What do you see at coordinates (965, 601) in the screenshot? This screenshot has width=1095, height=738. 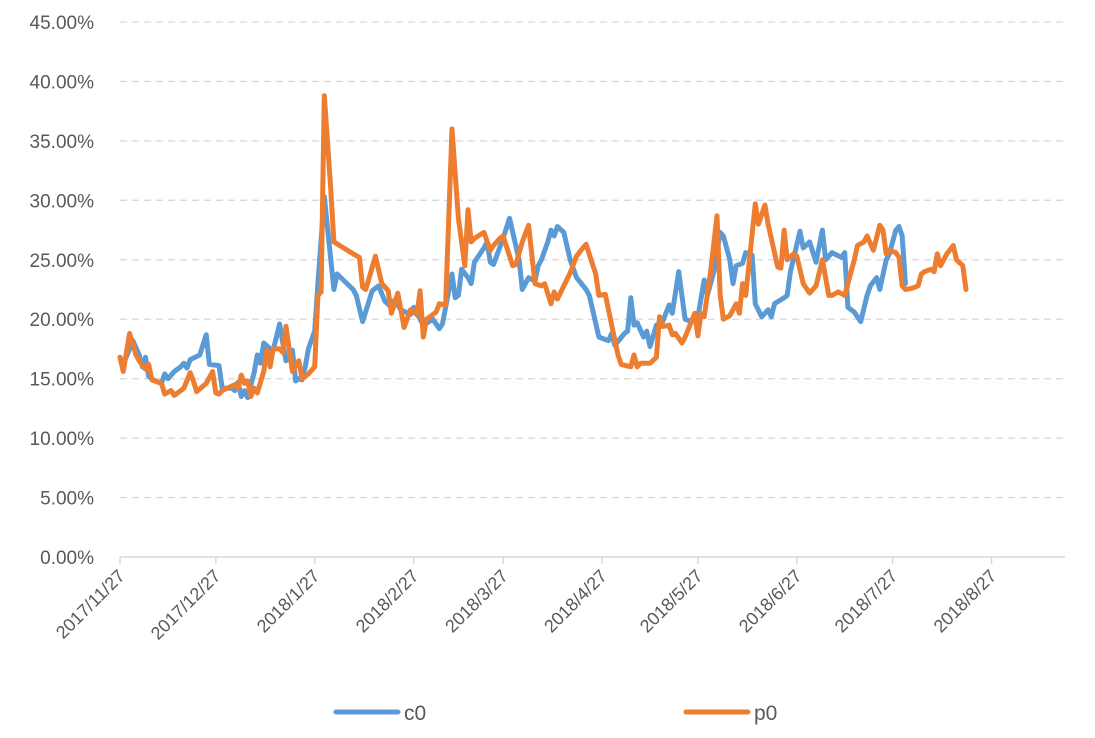 I see `x-tick-label: 2018/8/27` at bounding box center [965, 601].